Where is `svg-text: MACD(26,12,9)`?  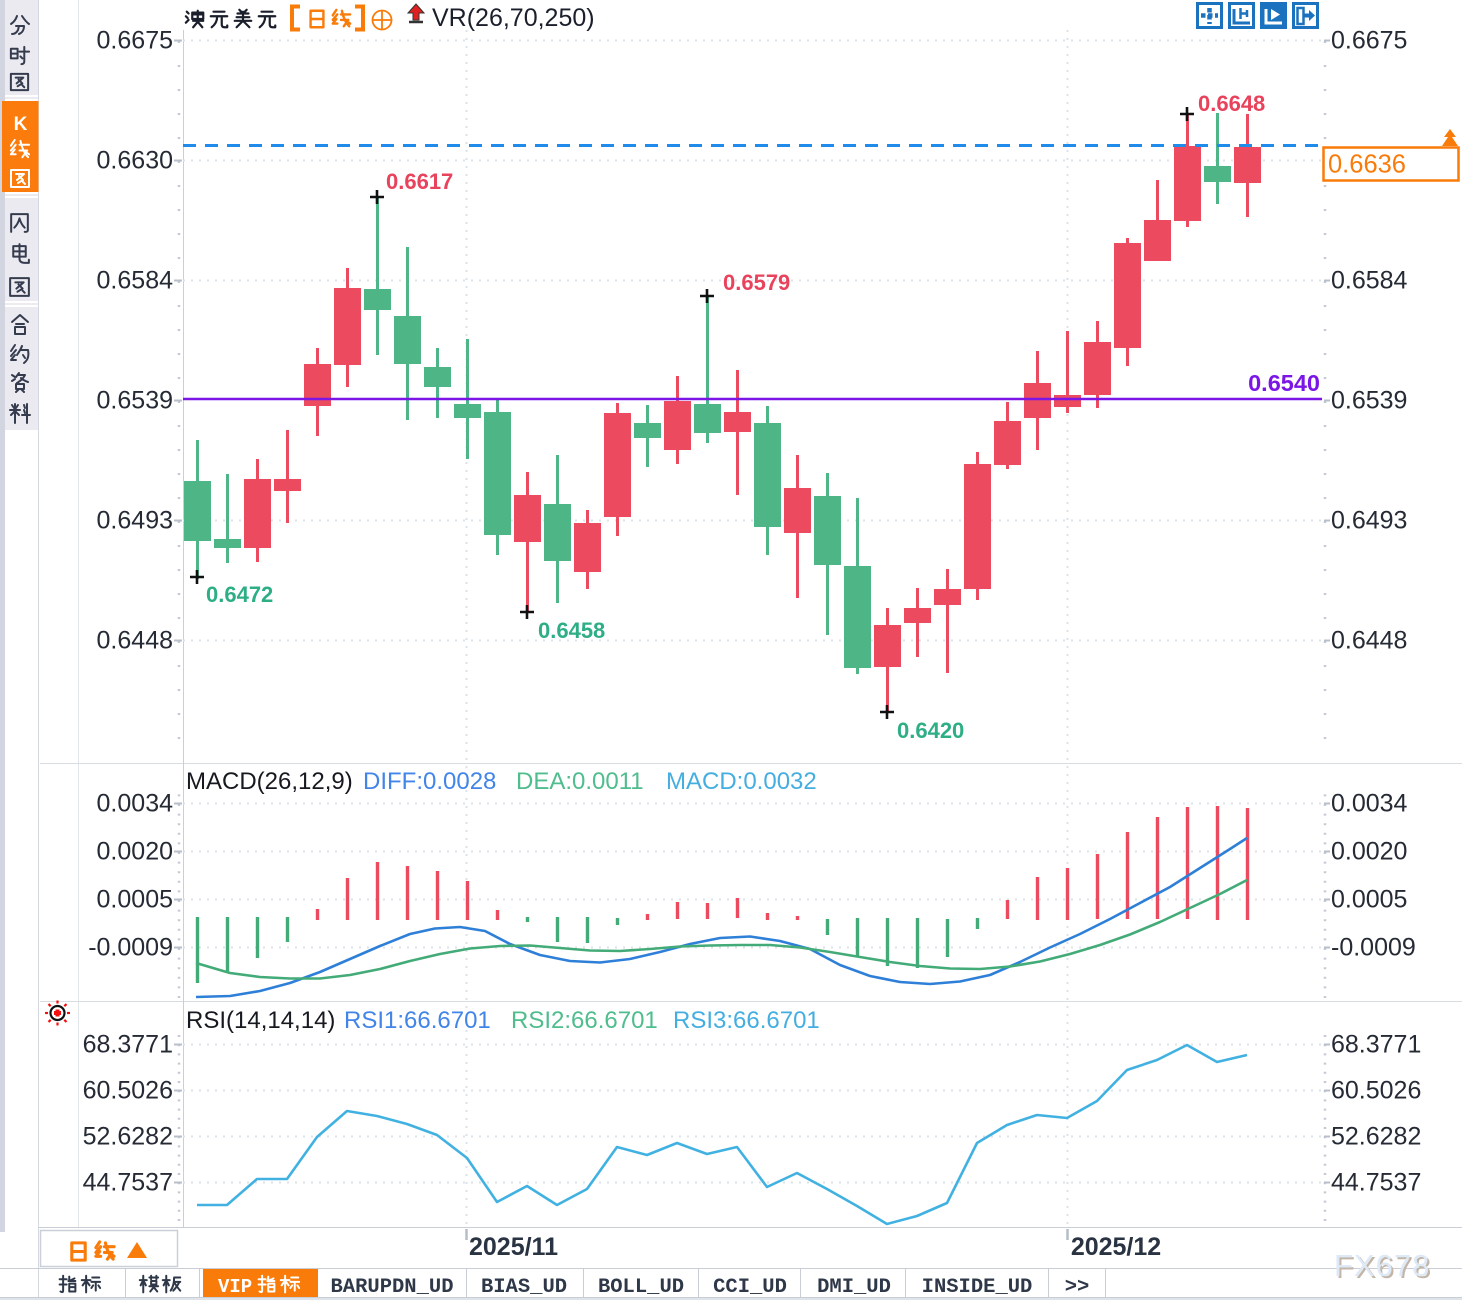 svg-text: MACD(26,12,9) is located at coordinates (269, 781).